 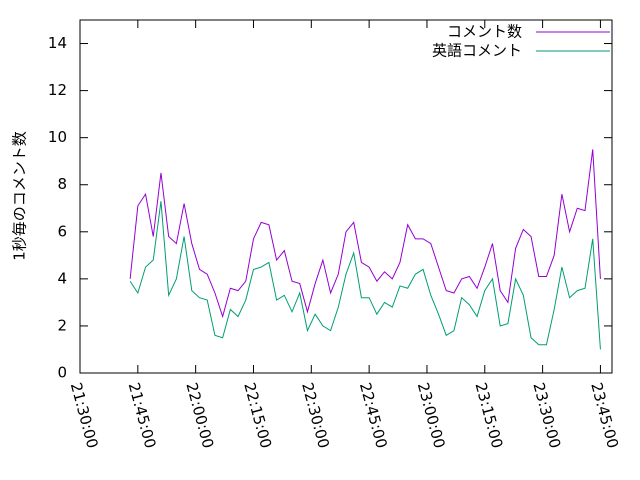 I want to click on x-tick-label: 23:30:00, so click(x=546, y=416).